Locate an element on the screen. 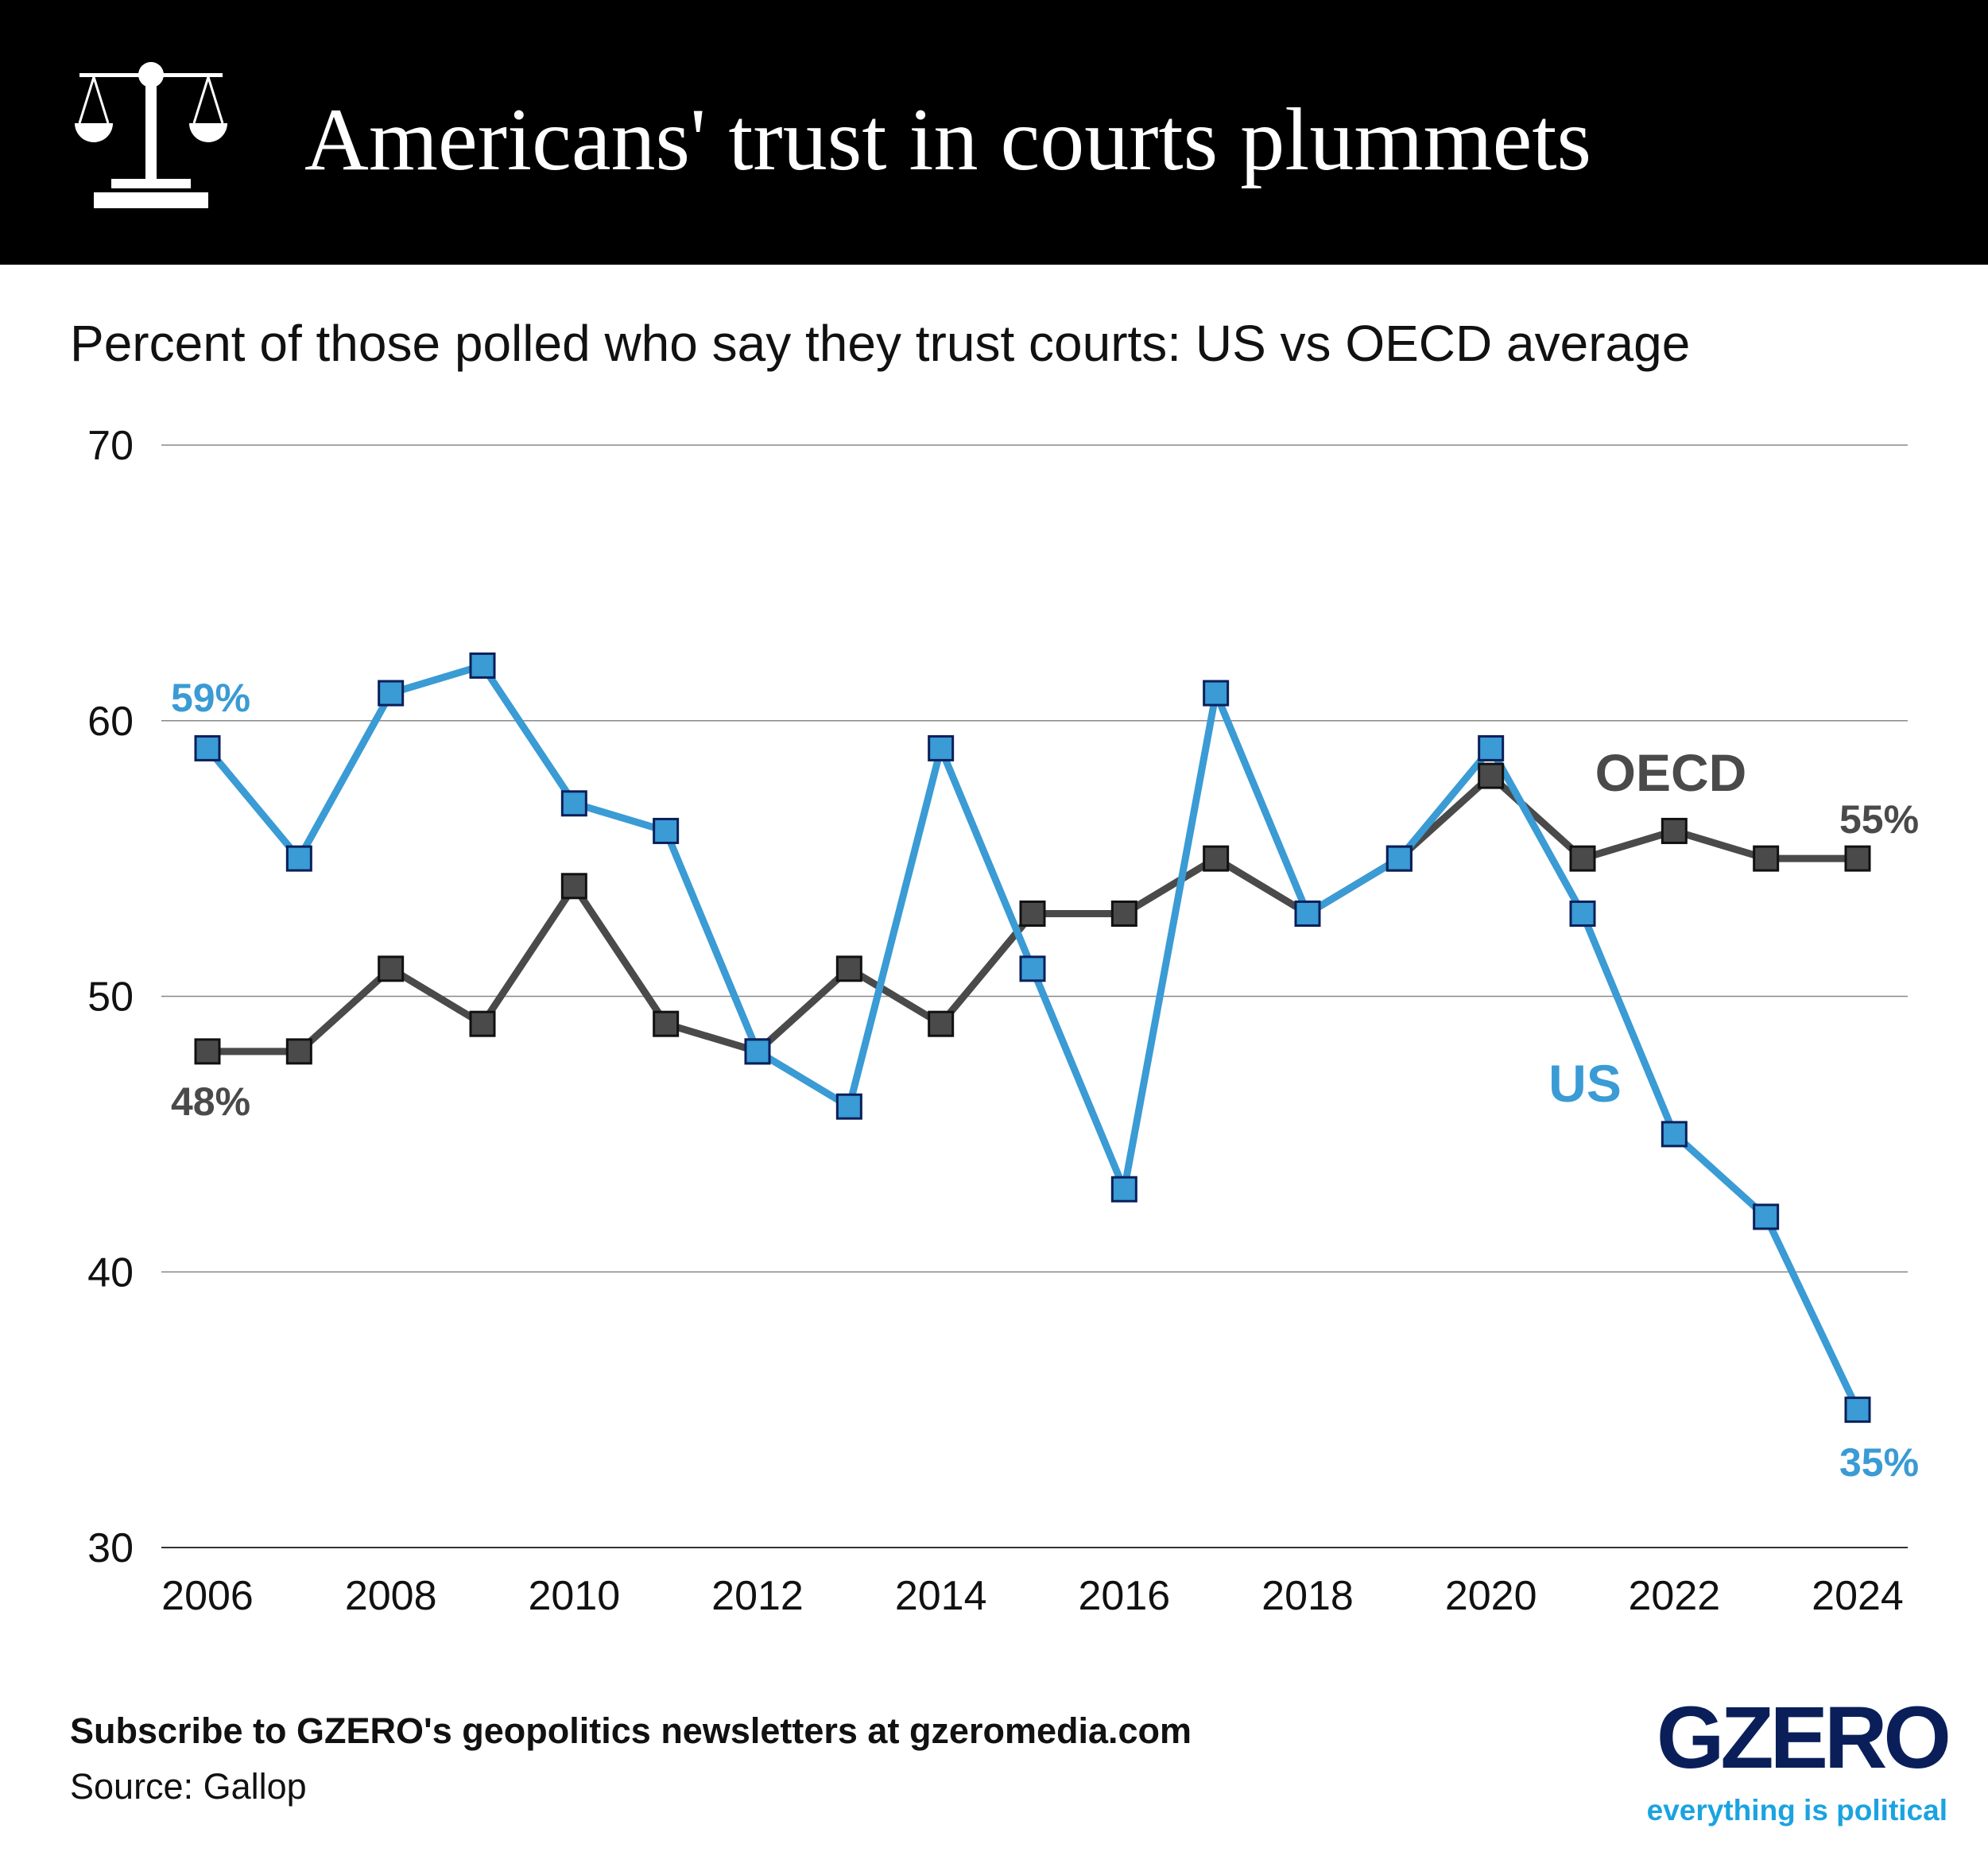 The image size is (1988, 1875). x-tick-label: 2010 is located at coordinates (574, 1596).